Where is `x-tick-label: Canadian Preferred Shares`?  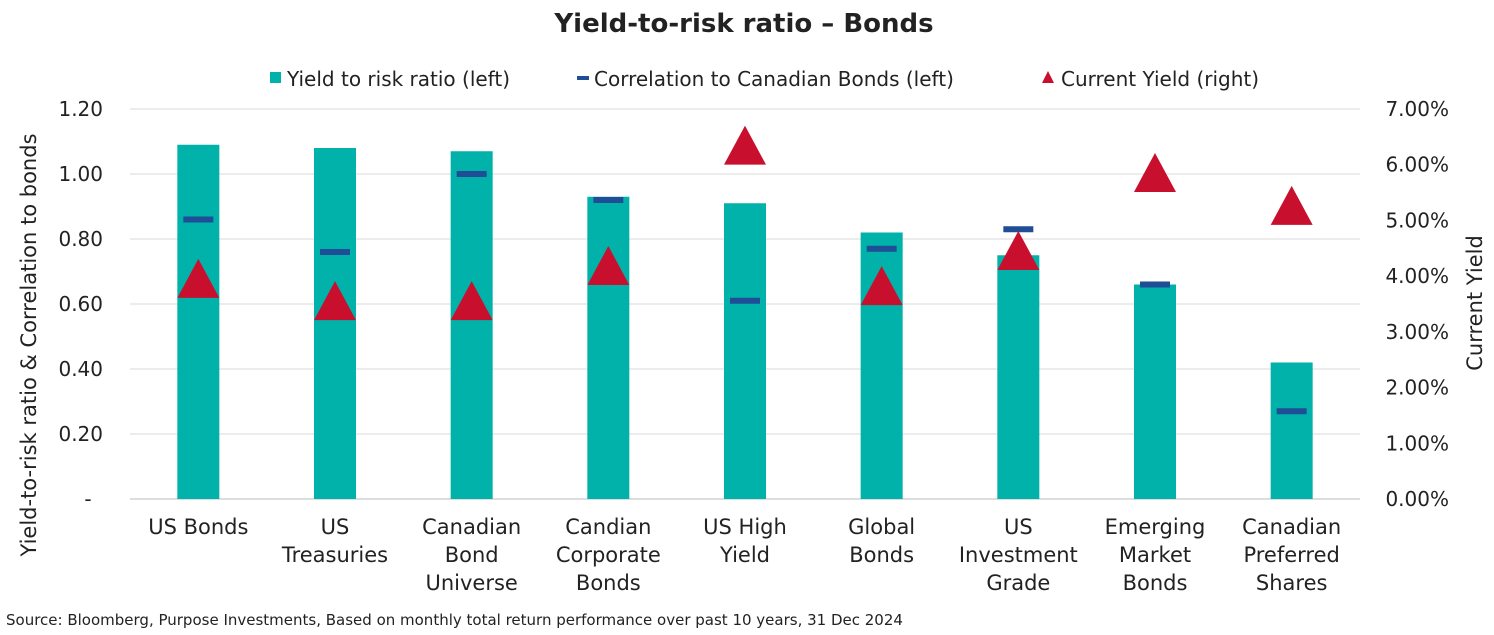 x-tick-label: Canadian Preferred Shares is located at coordinates (1291, 555).